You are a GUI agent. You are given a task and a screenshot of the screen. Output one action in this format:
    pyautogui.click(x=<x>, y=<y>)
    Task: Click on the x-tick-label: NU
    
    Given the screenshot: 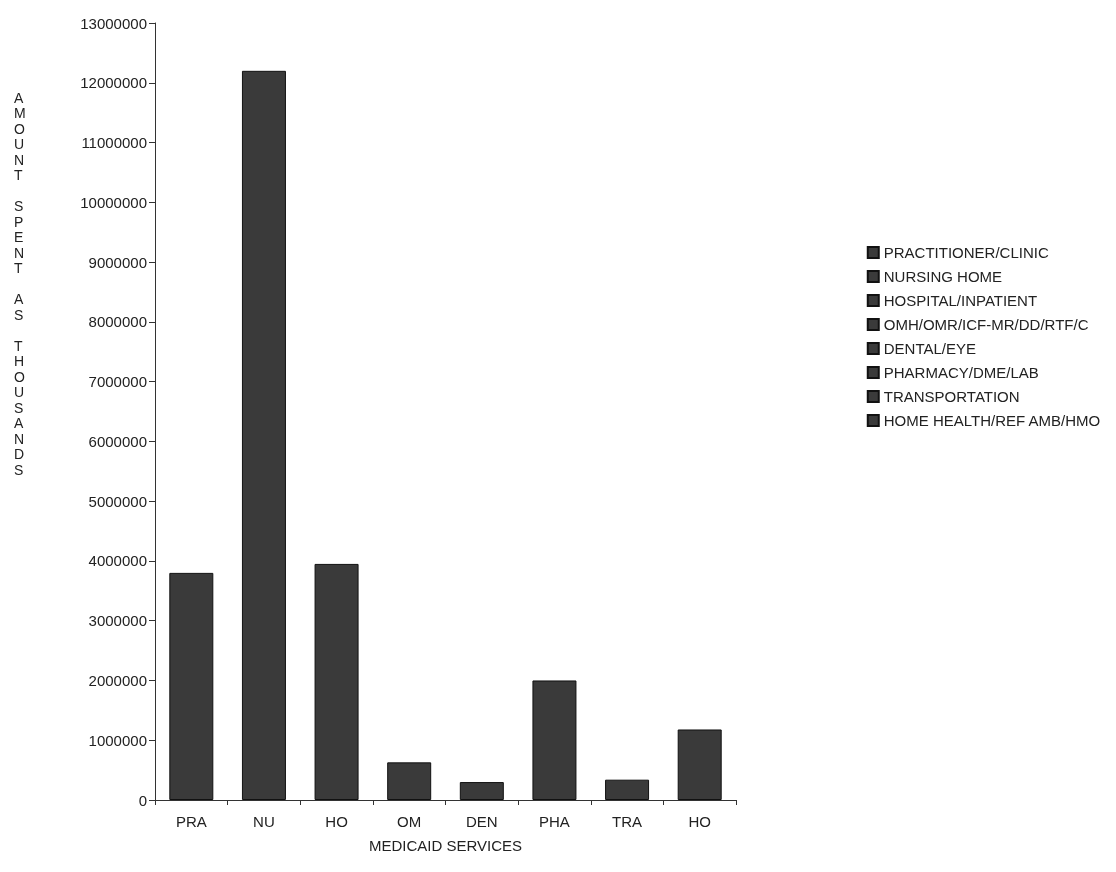 What is the action you would take?
    pyautogui.click(x=264, y=821)
    